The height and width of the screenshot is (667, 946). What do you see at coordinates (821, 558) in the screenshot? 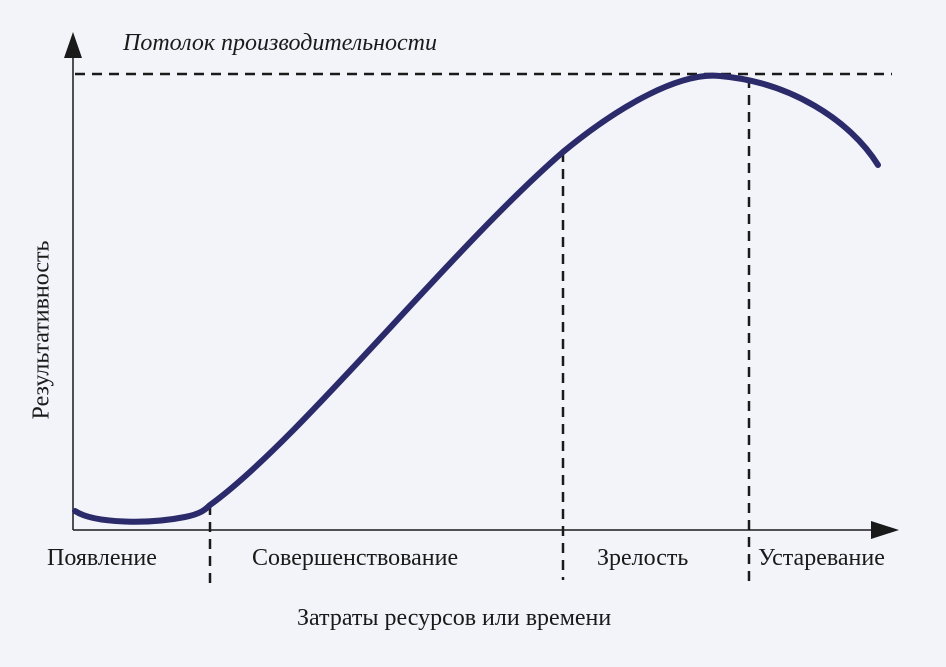
I see `stage-label-obsolescence: Устаревание` at bounding box center [821, 558].